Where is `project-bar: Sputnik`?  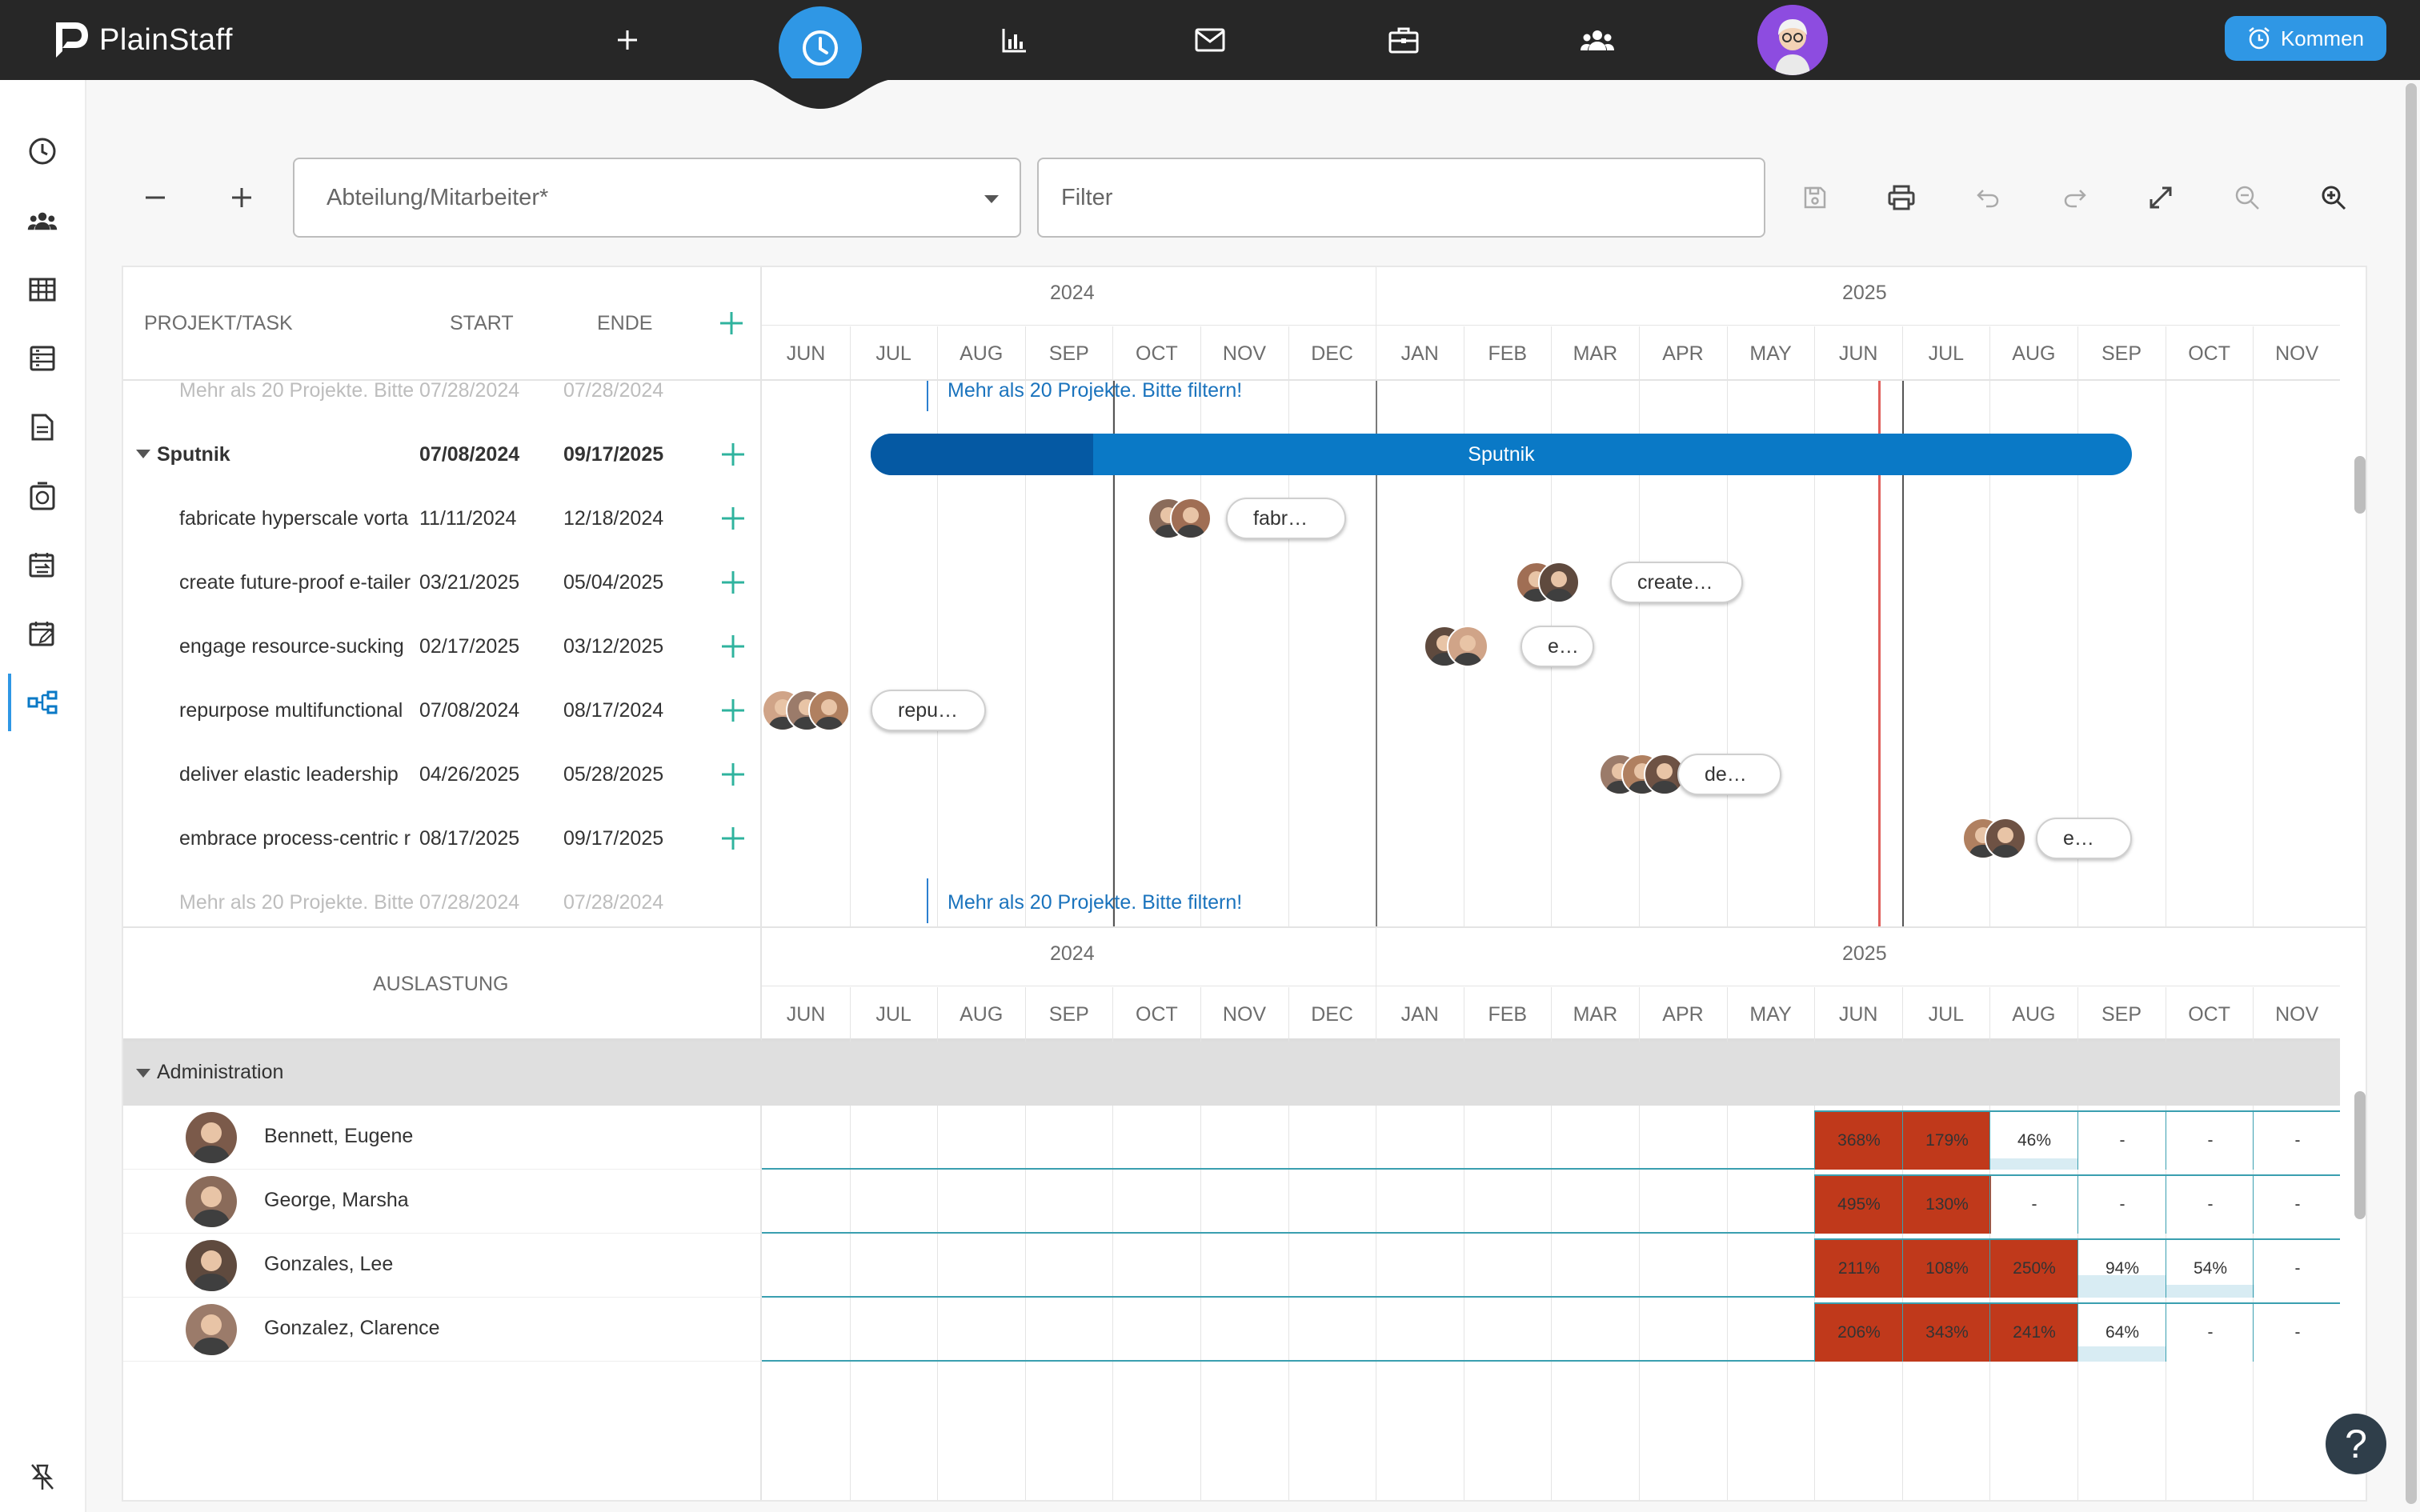
project-bar: Sputnik is located at coordinates (1501, 454).